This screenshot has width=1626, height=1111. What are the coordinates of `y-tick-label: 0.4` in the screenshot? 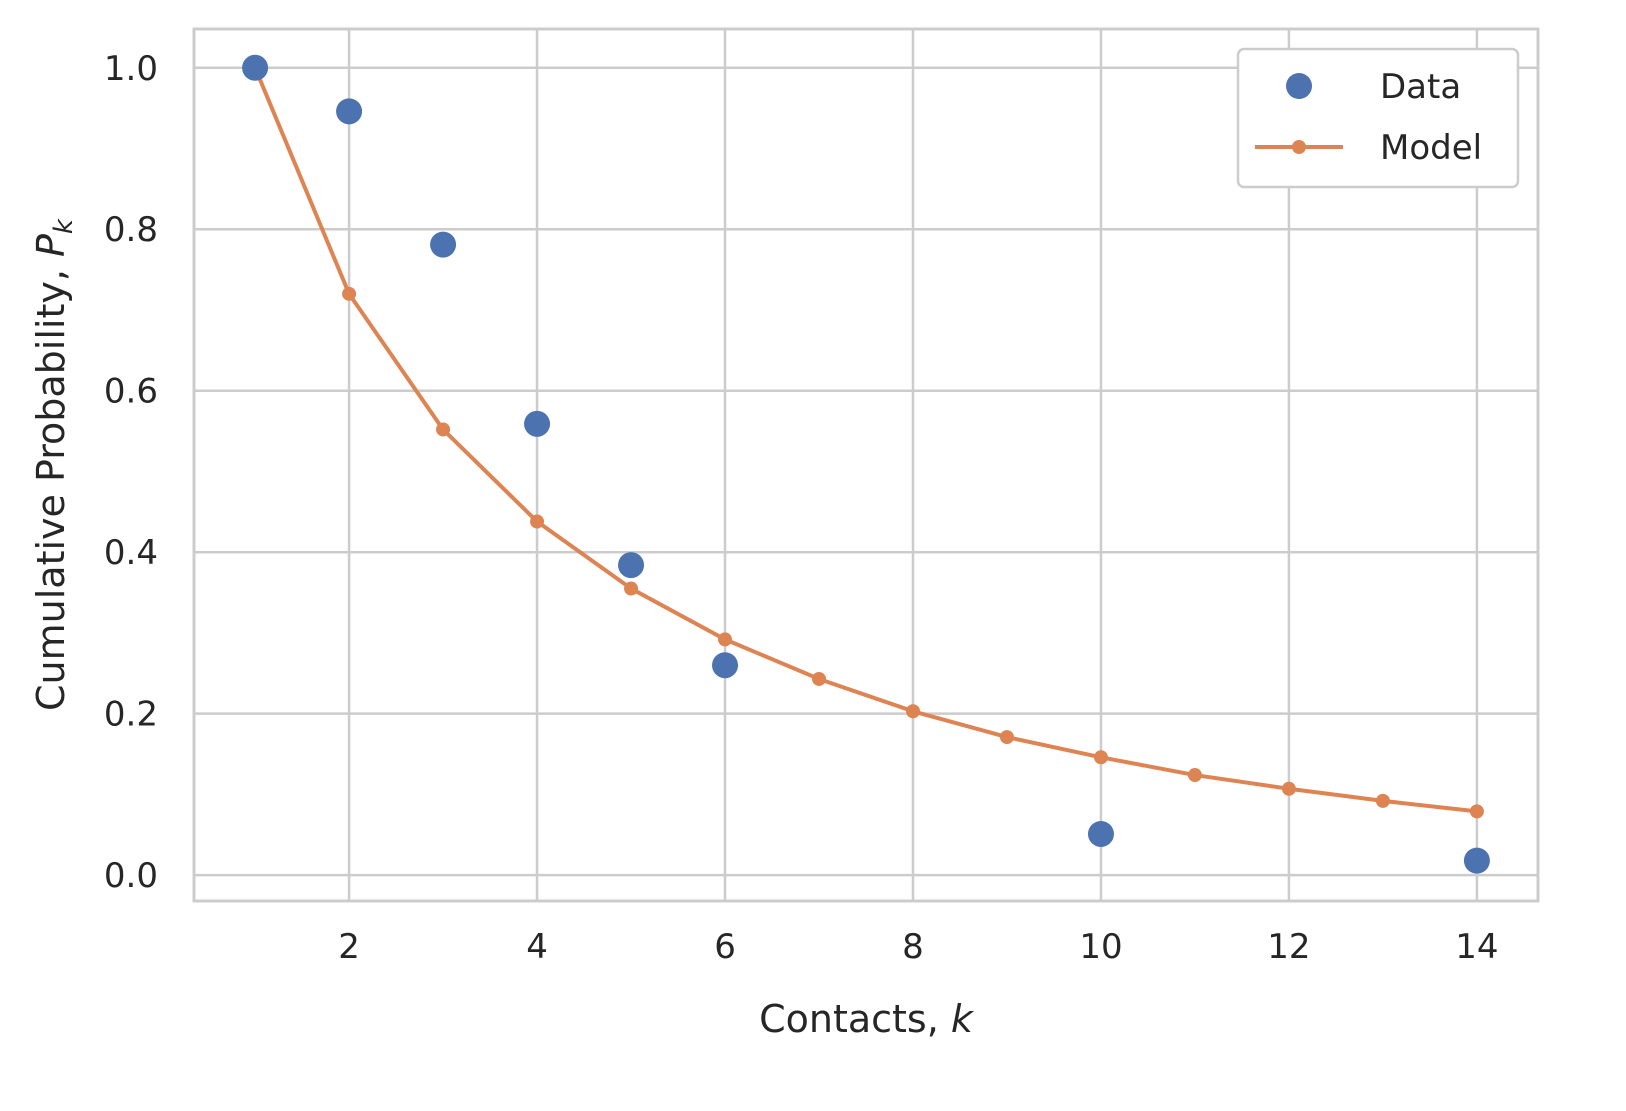 It's located at (131, 553).